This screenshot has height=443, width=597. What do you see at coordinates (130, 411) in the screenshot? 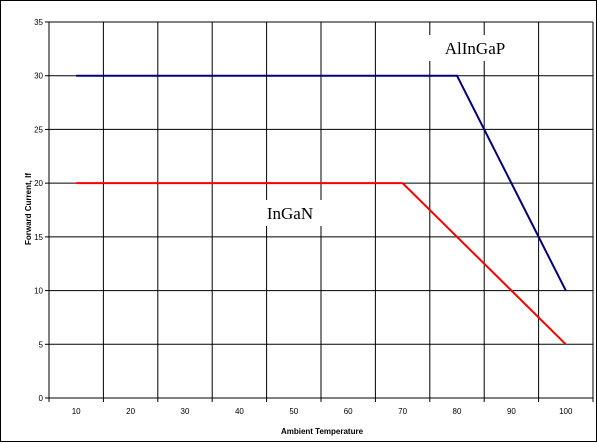
I see `x-tick-label: 20` at bounding box center [130, 411].